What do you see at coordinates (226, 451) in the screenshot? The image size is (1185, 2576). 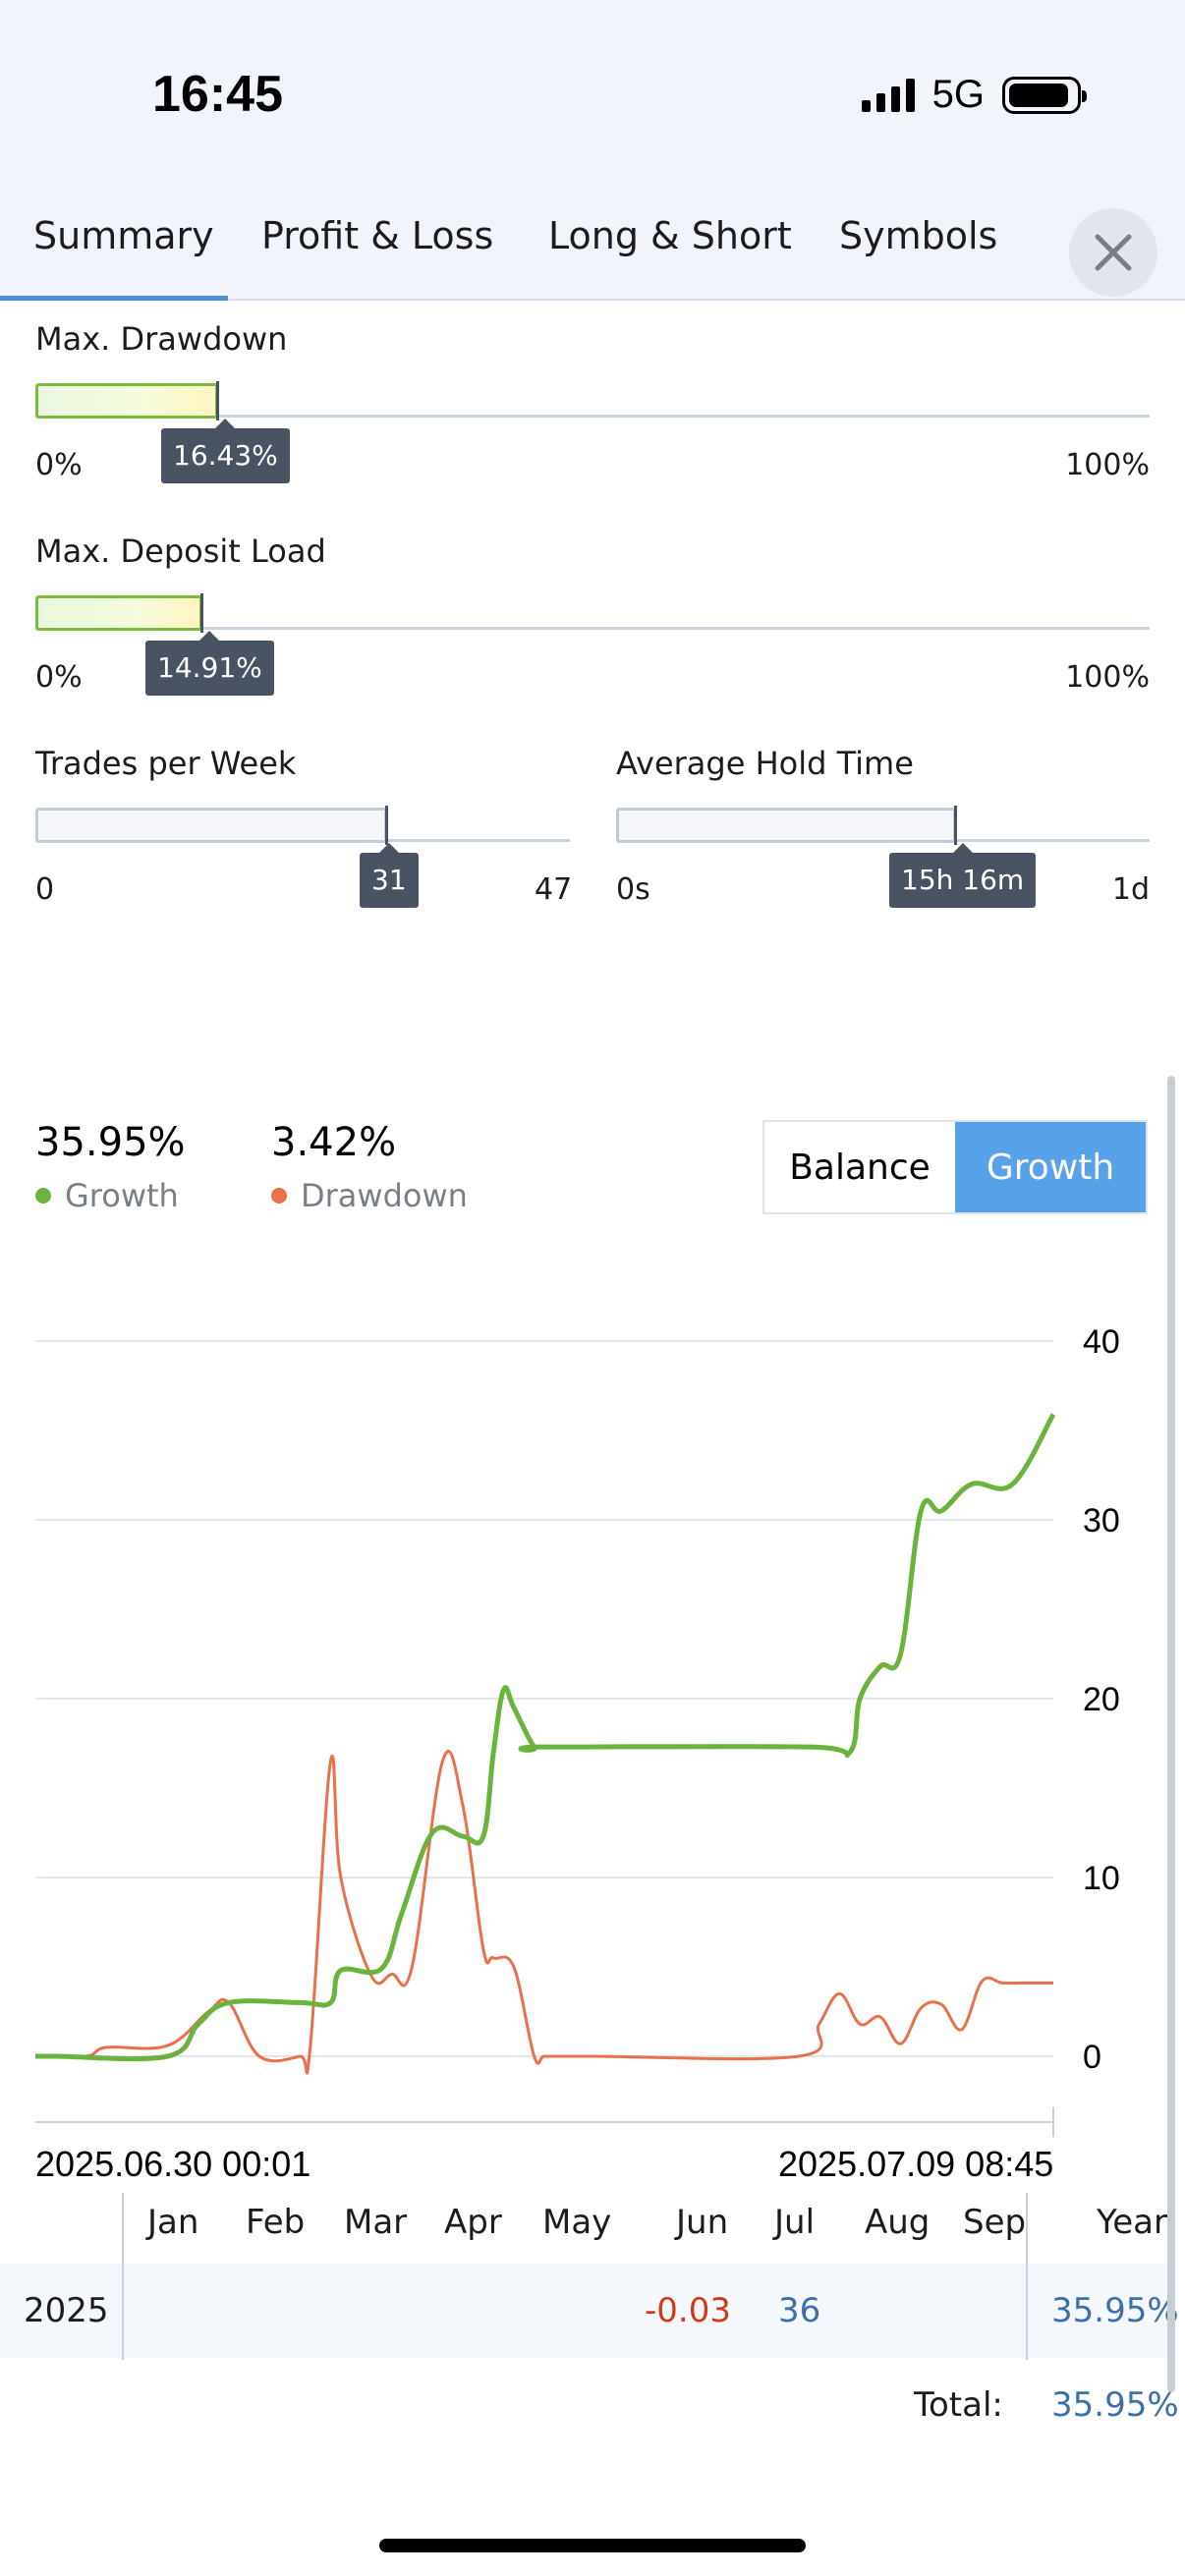 I see `max-drawdown-value: 16.43%` at bounding box center [226, 451].